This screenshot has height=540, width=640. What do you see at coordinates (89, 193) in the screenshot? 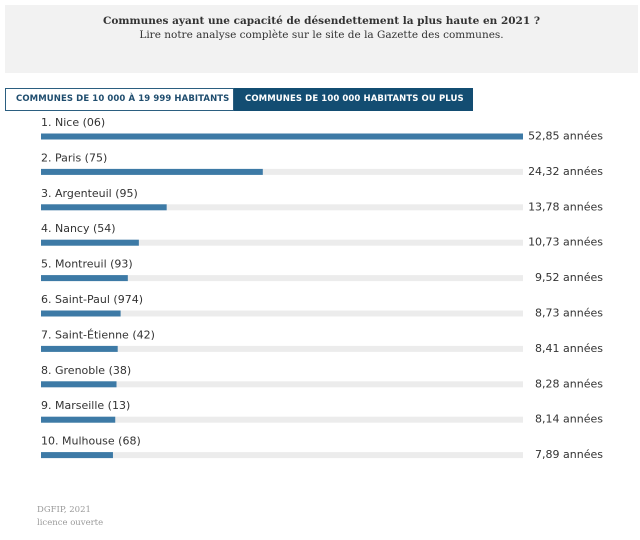
I see `category-label: 3. Argenteuil (95)` at bounding box center [89, 193].